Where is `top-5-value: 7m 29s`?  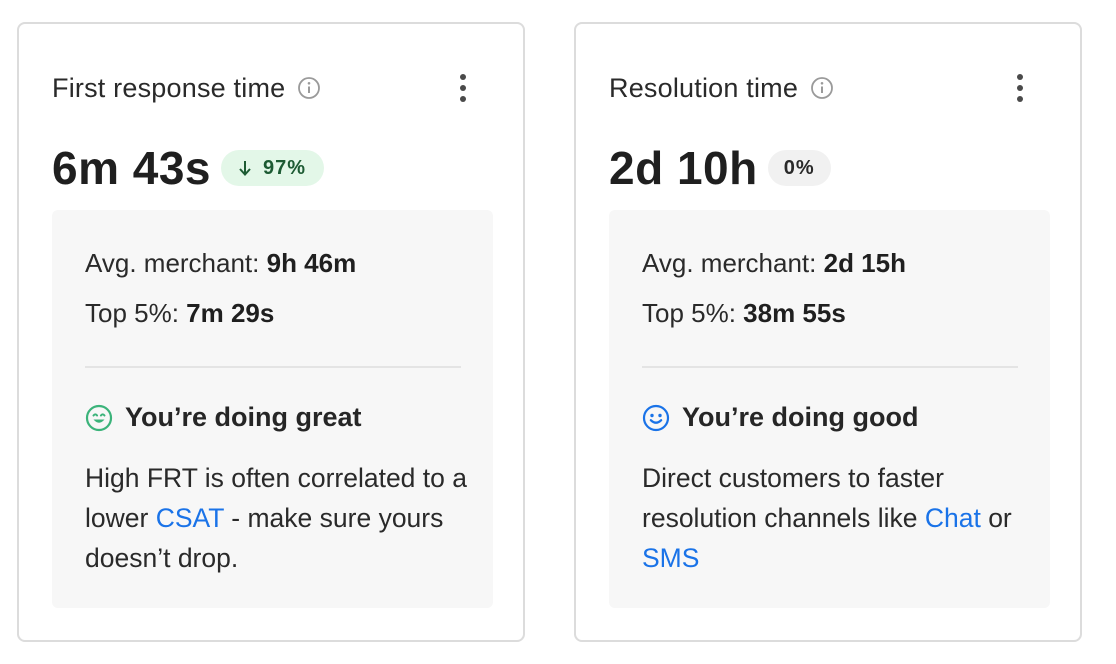
top-5-value: 7m 29s is located at coordinates (230, 313).